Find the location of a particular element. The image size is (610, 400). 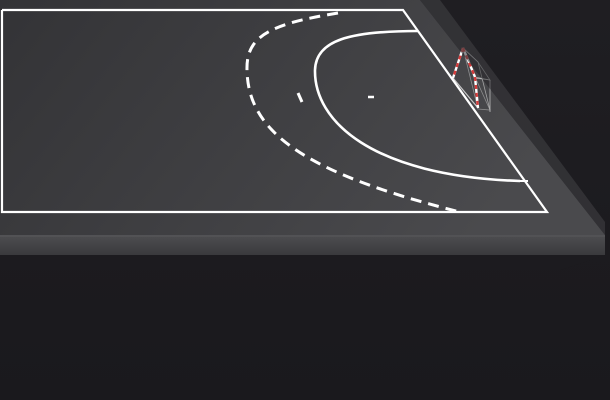

goal-area-line is located at coordinates (417, 106).